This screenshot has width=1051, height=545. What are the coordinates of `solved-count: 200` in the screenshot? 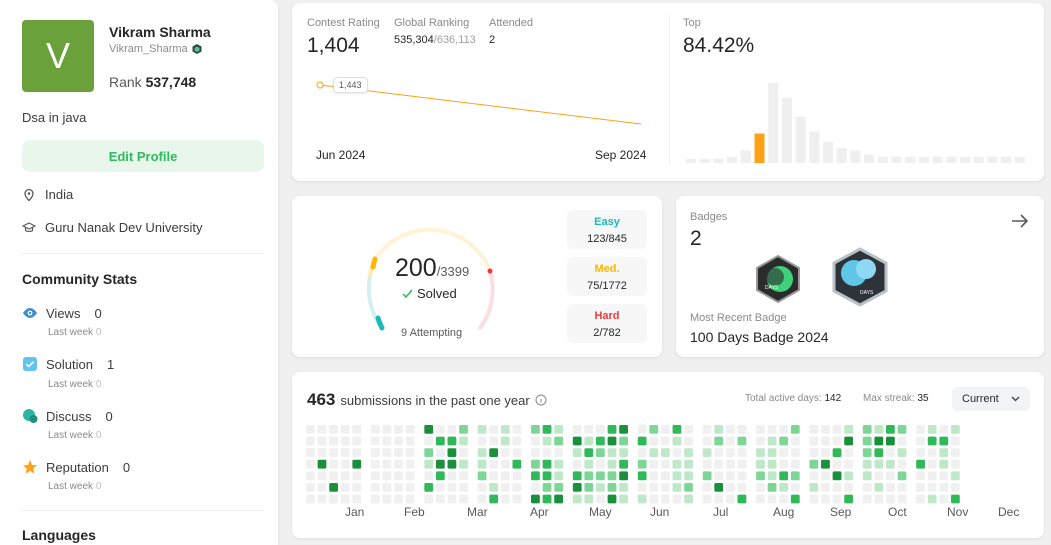 It's located at (416, 268).